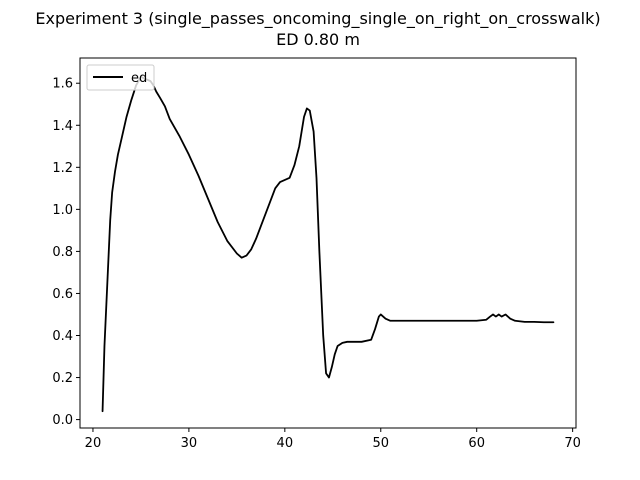 The height and width of the screenshot is (480, 640). What do you see at coordinates (285, 443) in the screenshot?
I see `x-tick-label-2: 40` at bounding box center [285, 443].